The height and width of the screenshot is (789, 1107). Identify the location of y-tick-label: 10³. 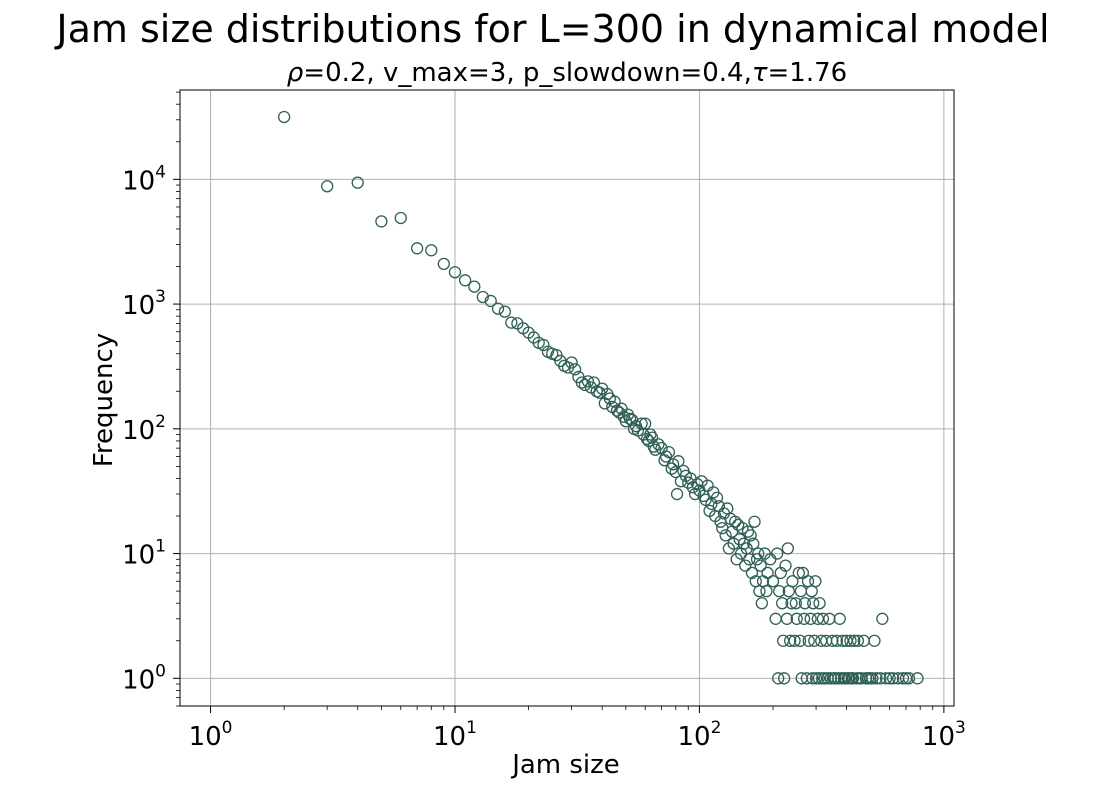
(144, 304).